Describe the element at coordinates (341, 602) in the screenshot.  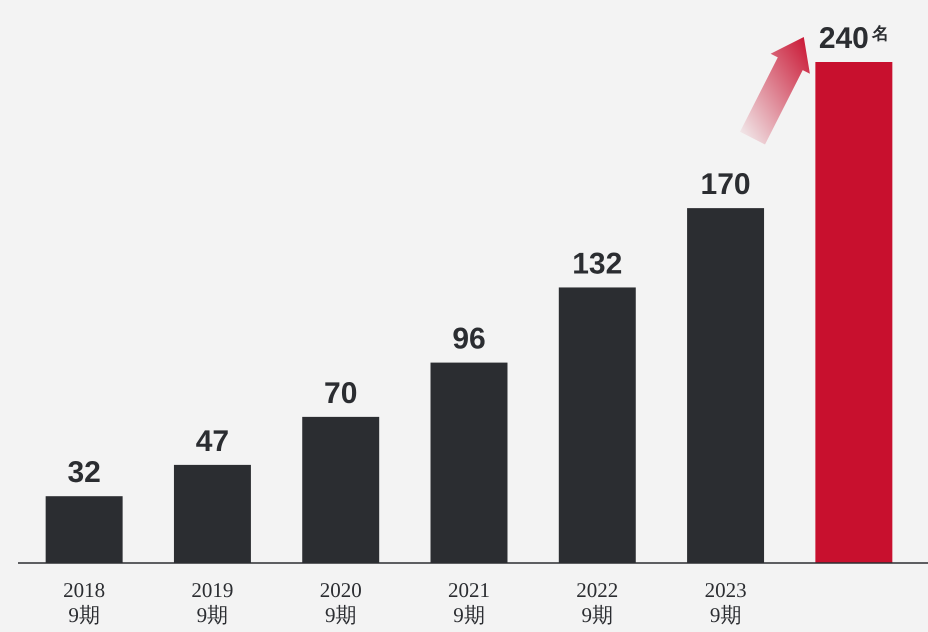
I see `x-tick-label: 2020 9期` at that location.